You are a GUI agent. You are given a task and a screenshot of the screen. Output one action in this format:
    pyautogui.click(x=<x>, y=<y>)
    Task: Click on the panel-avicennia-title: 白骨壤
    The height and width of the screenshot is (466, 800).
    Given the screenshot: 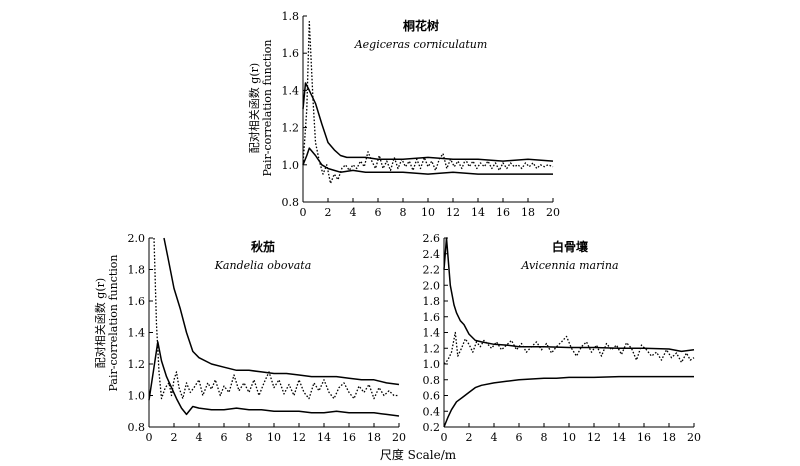 What is the action you would take?
    pyautogui.click(x=570, y=246)
    